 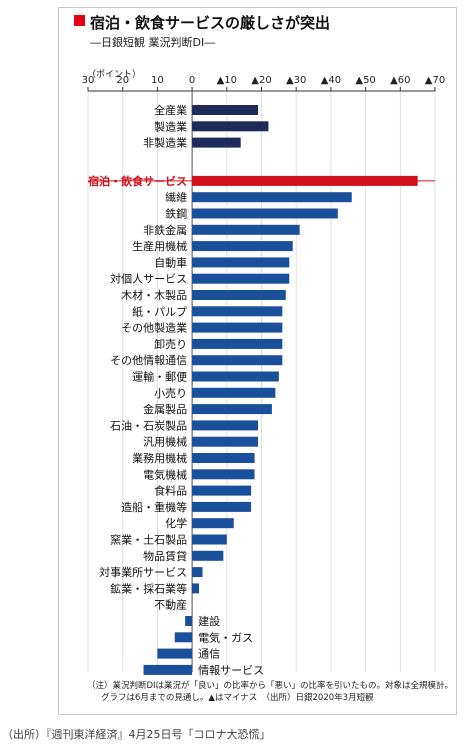 I want to click on unit-label: （ポイント）, so click(x=114, y=75).